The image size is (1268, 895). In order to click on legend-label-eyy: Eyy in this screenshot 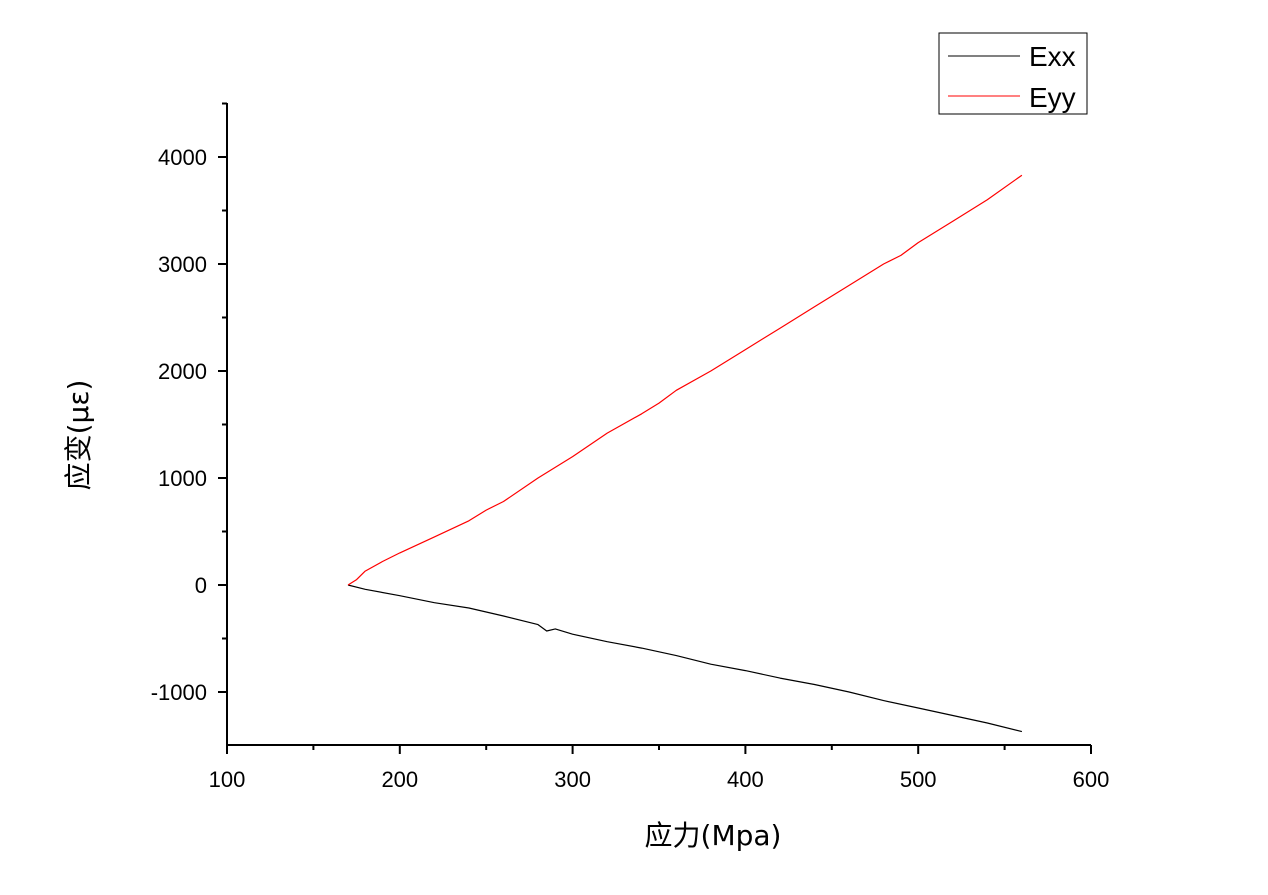, I will do `click(1052, 97)`.